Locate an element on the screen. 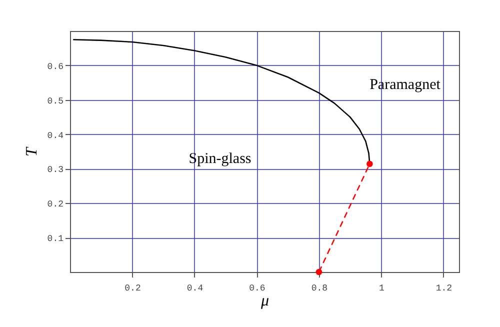 The image size is (500, 327). x-tick-label: 1.2 is located at coordinates (444, 289).